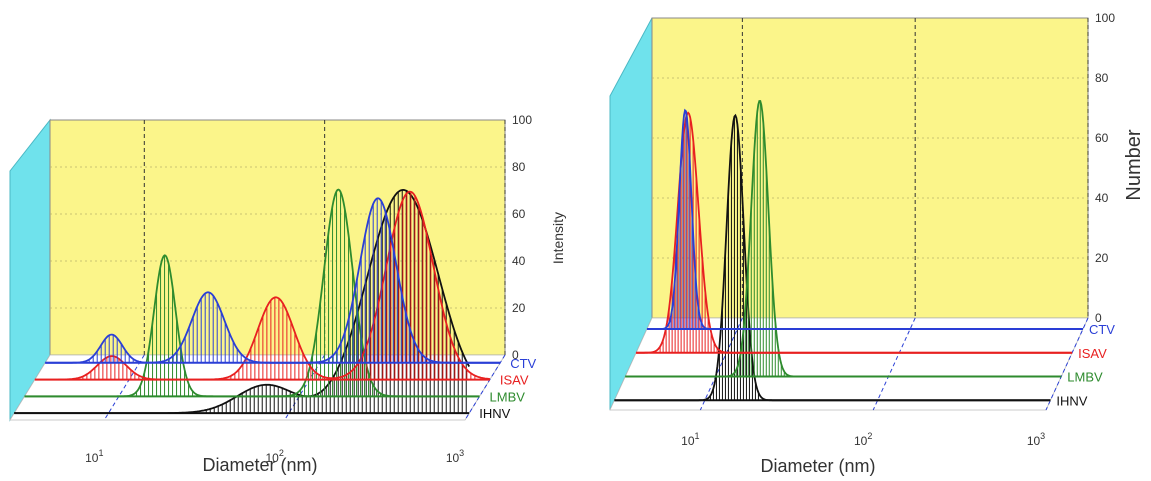  Describe the element at coordinates (558, 238) in the screenshot. I see `y-axis-title: Intensity` at that location.